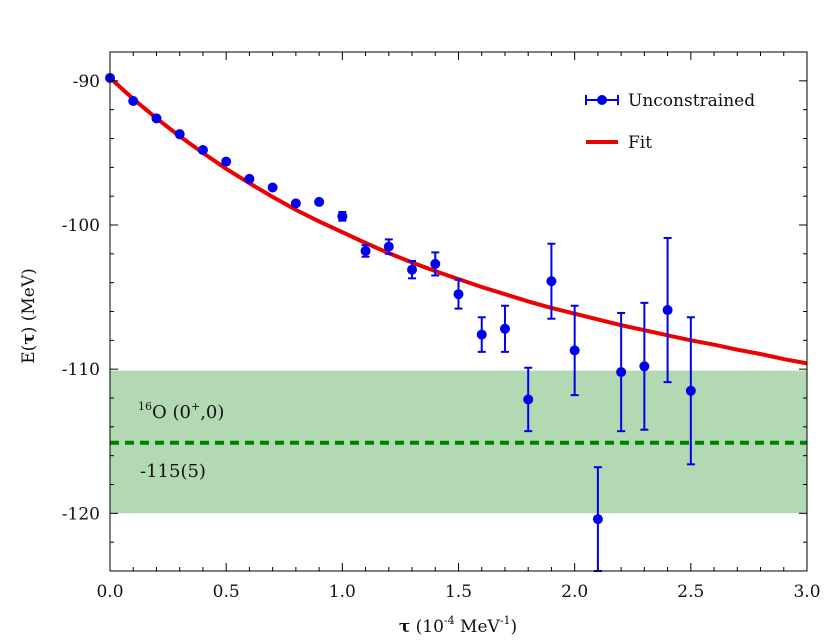 This screenshot has width=830, height=642. Describe the element at coordinates (640, 143) in the screenshot. I see `legend-label-fit: Fit` at that location.